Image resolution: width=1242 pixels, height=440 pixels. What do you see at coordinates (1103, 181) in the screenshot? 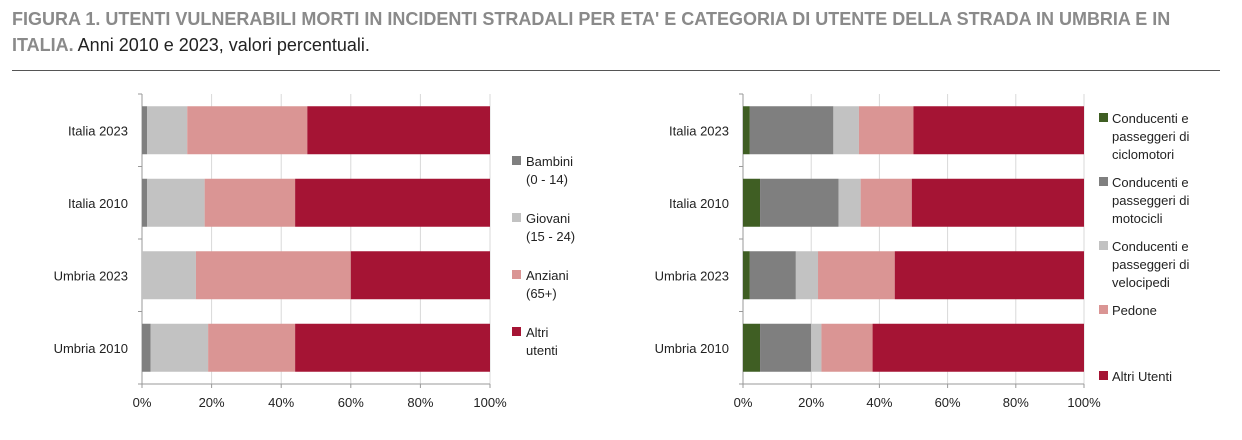
I see `legend-swatch-conducenti-e-passeggeri-di-motocicli` at bounding box center [1103, 181].